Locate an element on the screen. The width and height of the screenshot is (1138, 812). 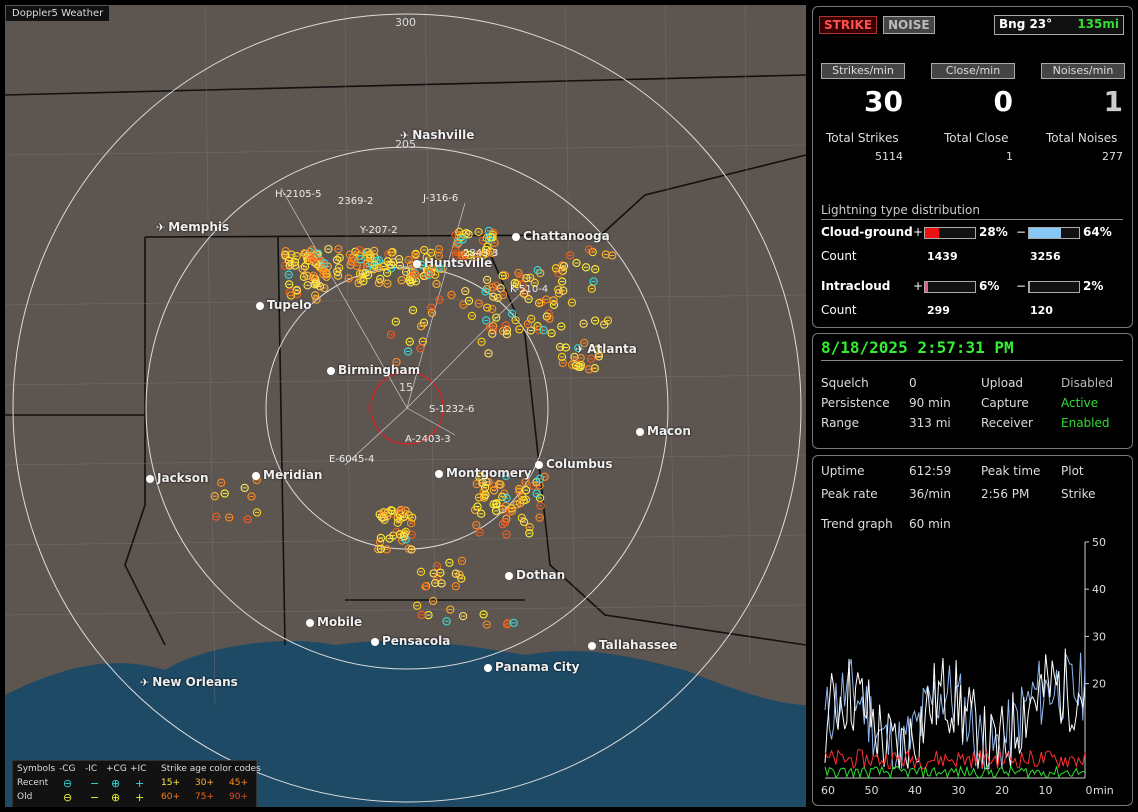
strikes-per-min-header: Strikes/min is located at coordinates (863, 71).